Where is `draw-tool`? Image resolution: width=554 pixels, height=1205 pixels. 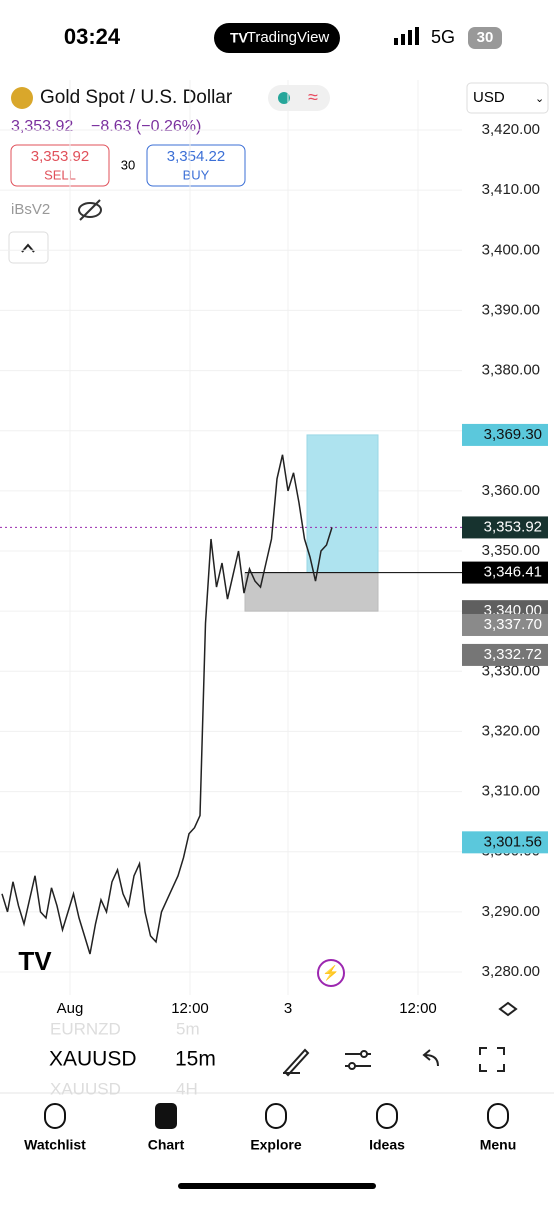
draw-tool is located at coordinates (296, 1062).